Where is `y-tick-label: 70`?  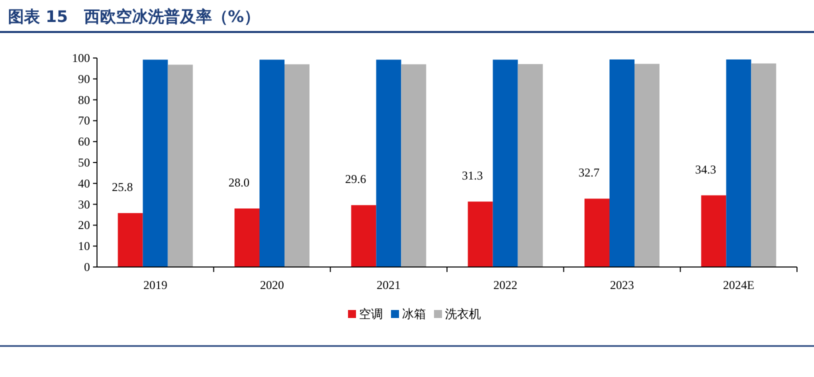
y-tick-label: 70 is located at coordinates (84, 121).